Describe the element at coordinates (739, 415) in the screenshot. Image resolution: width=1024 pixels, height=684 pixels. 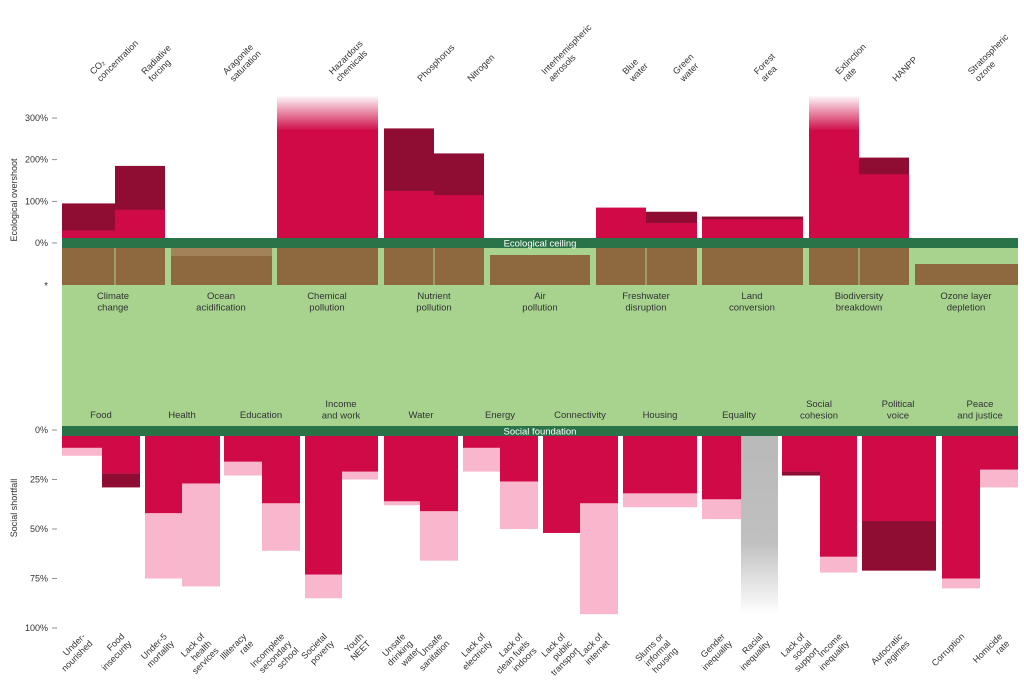
I see `social-domain-label: Equality` at that location.